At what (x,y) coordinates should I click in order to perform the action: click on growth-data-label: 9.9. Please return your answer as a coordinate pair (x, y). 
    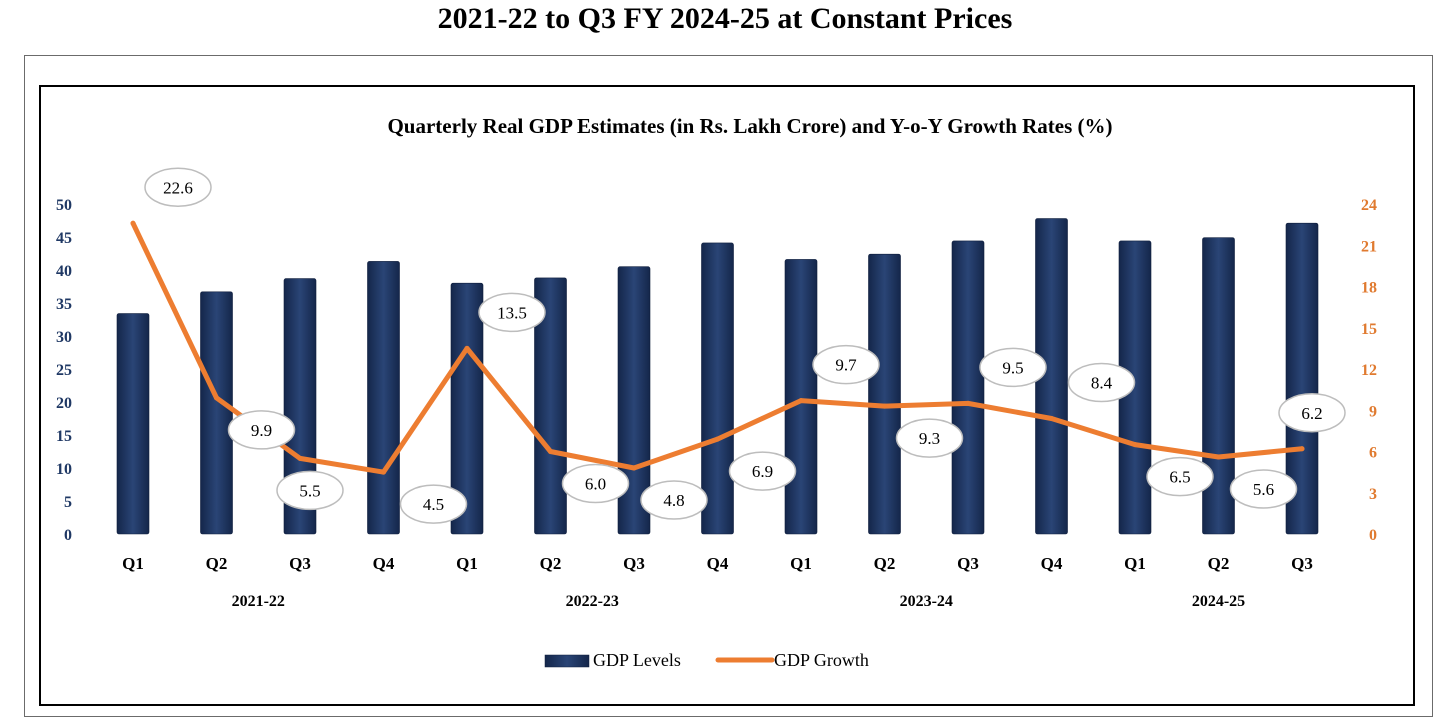
    Looking at the image, I should click on (261, 430).